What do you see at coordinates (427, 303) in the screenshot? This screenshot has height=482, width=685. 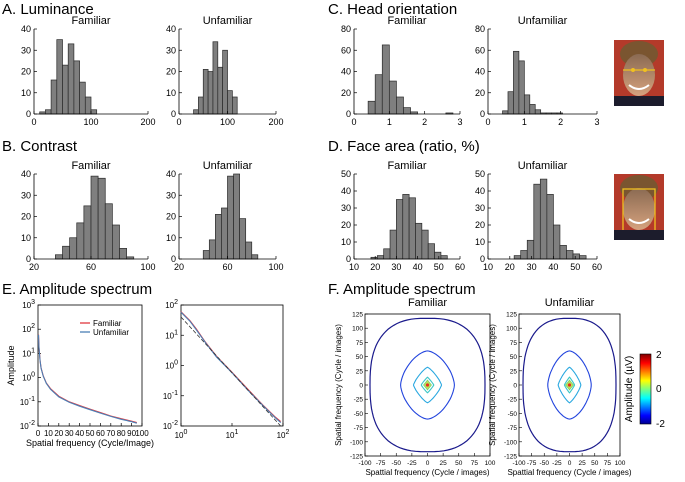 I see `contour-title: Familiar` at bounding box center [427, 303].